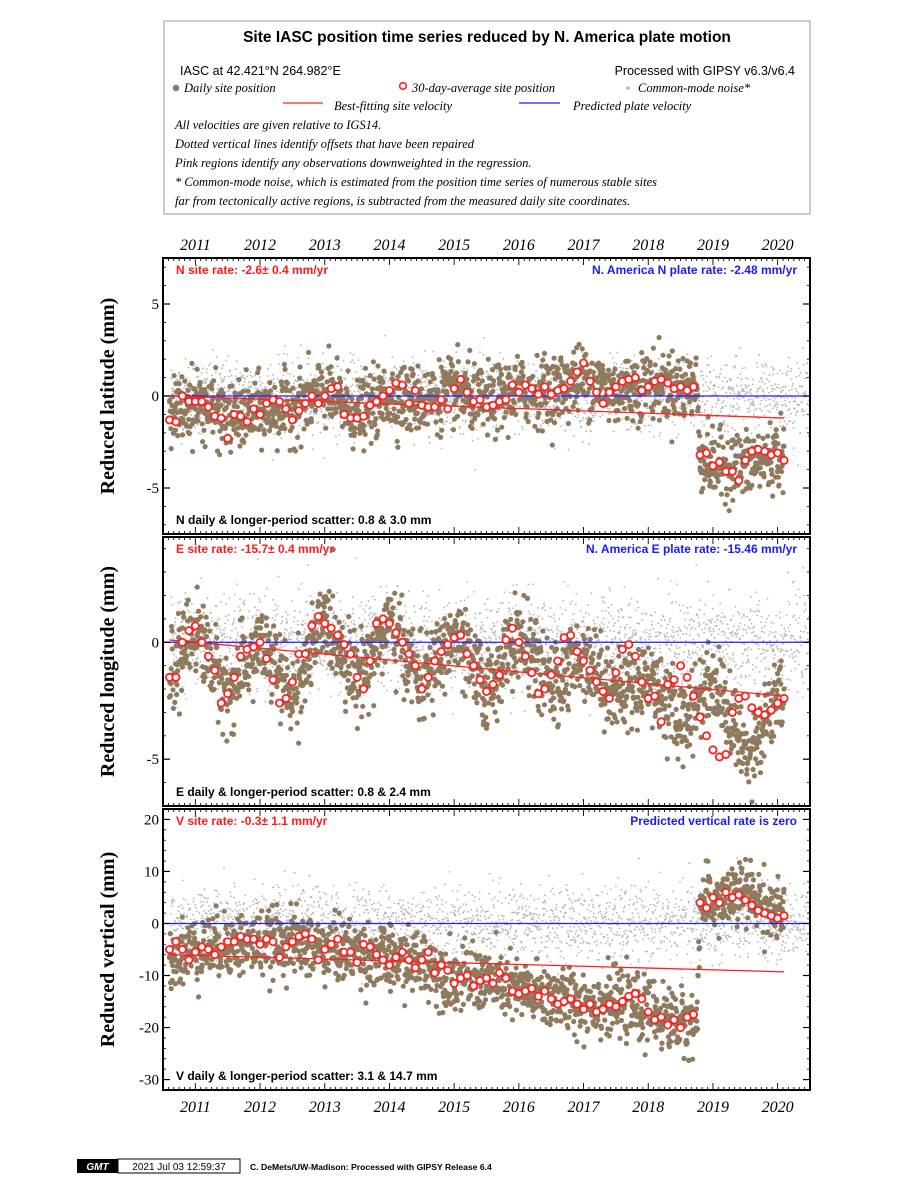  Describe the element at coordinates (403, 86) in the screenshot. I see `average-legend-marker` at that location.